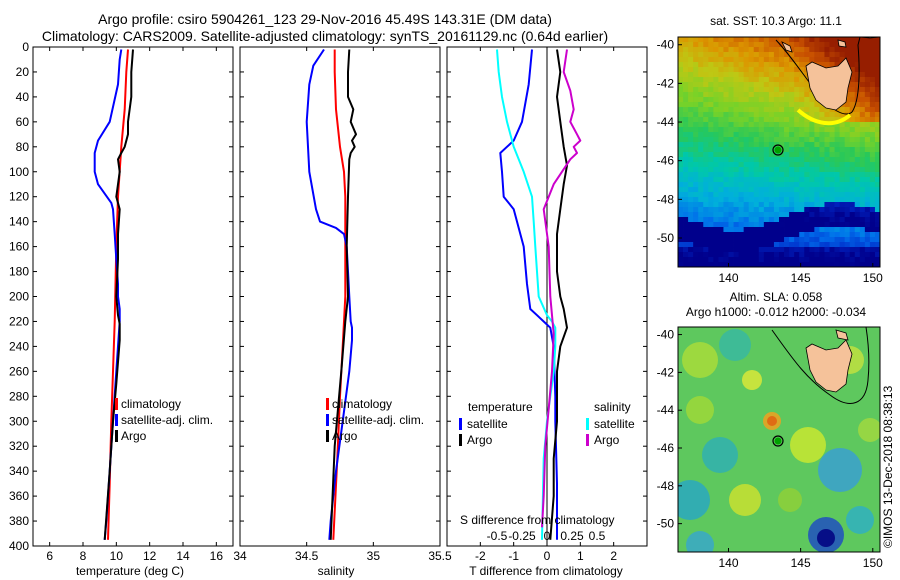  I want to click on sla-lat-axis: -40-42-44-46-48-50, so click(669, 429).